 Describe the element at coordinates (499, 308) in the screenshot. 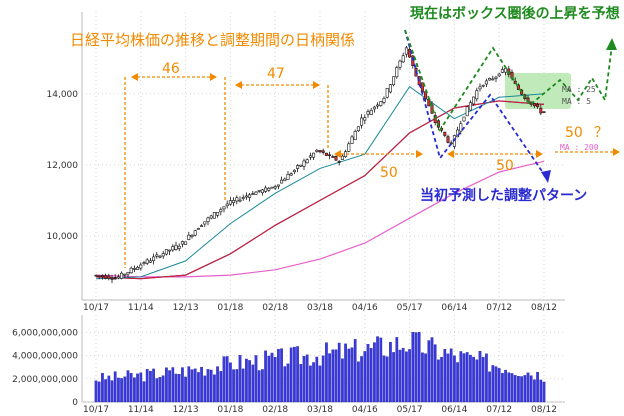

I see `x-tick-label: 07/12` at that location.